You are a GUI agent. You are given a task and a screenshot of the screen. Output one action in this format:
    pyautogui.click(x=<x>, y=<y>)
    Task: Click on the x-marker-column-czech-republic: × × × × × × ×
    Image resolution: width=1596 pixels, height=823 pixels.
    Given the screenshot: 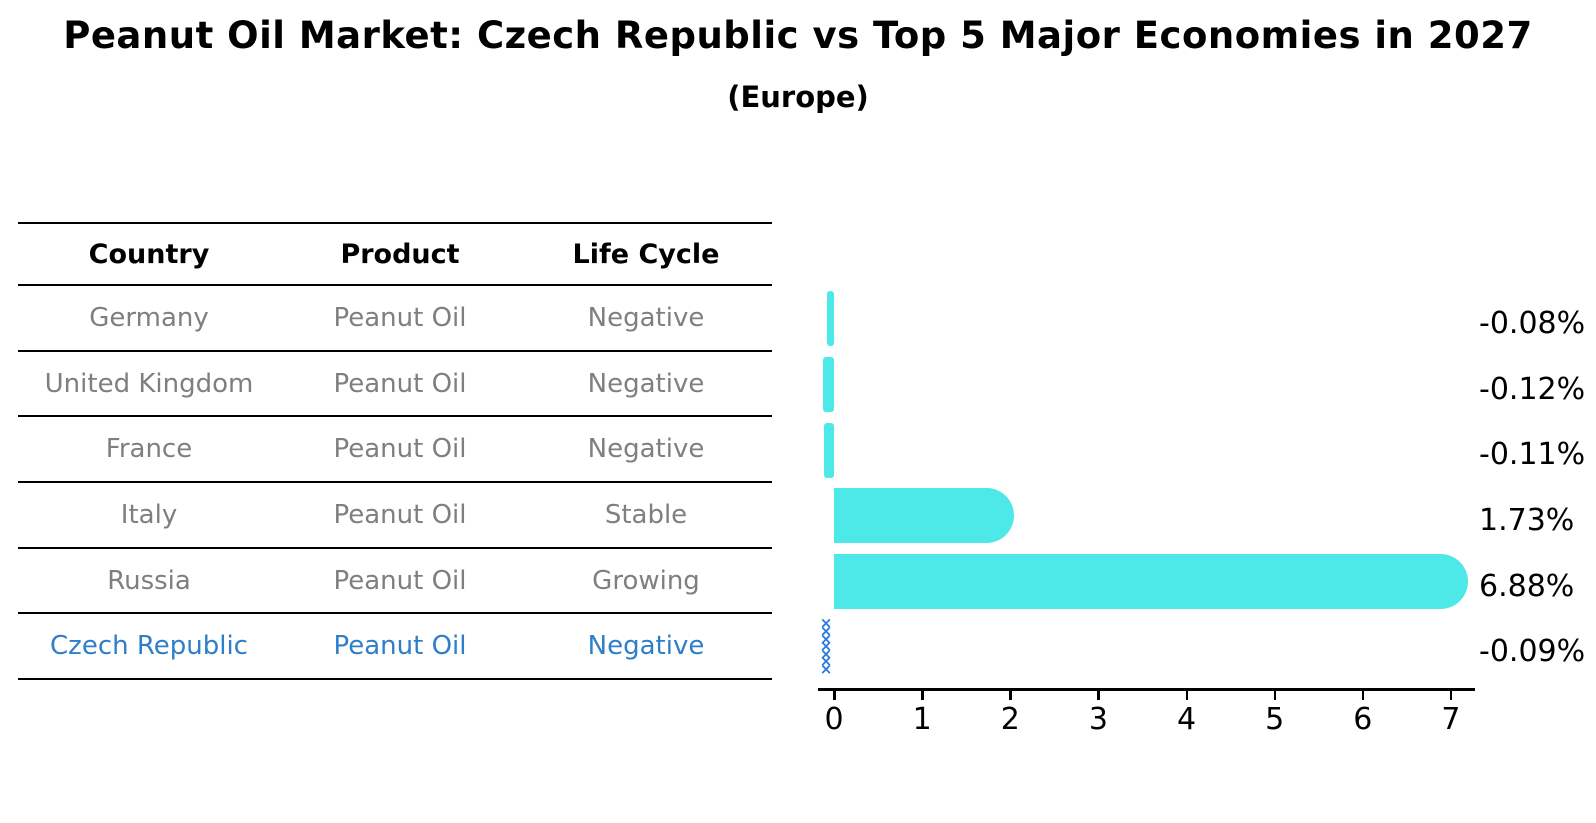 What is the action you would take?
    pyautogui.click(x=826, y=646)
    